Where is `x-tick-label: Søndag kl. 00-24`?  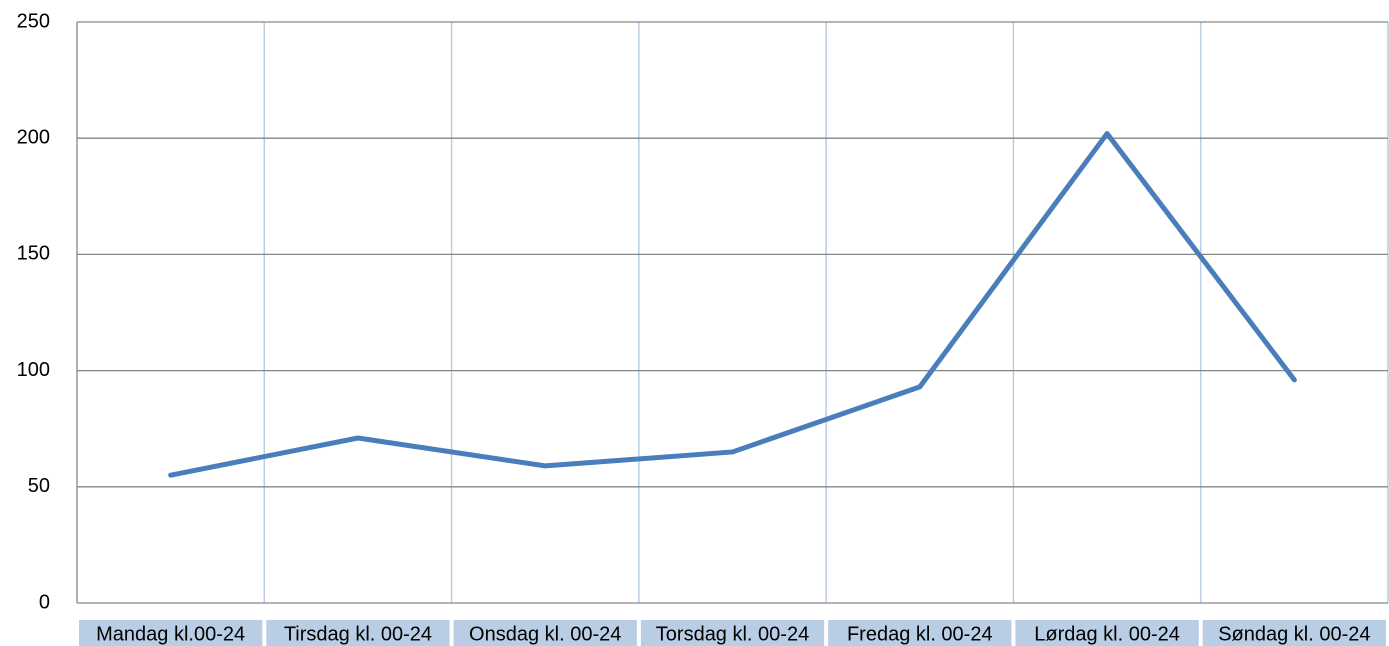
x-tick-label: Søndag kl. 00-24 is located at coordinates (1294, 634).